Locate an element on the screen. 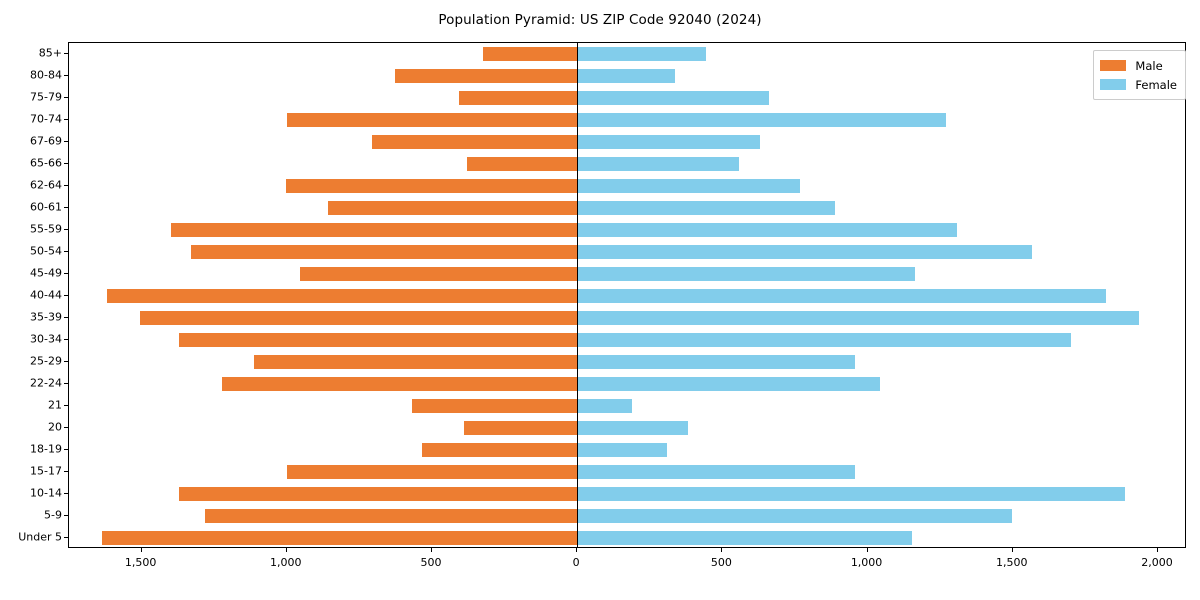  y-tick-label: 21 is located at coordinates (55, 405).